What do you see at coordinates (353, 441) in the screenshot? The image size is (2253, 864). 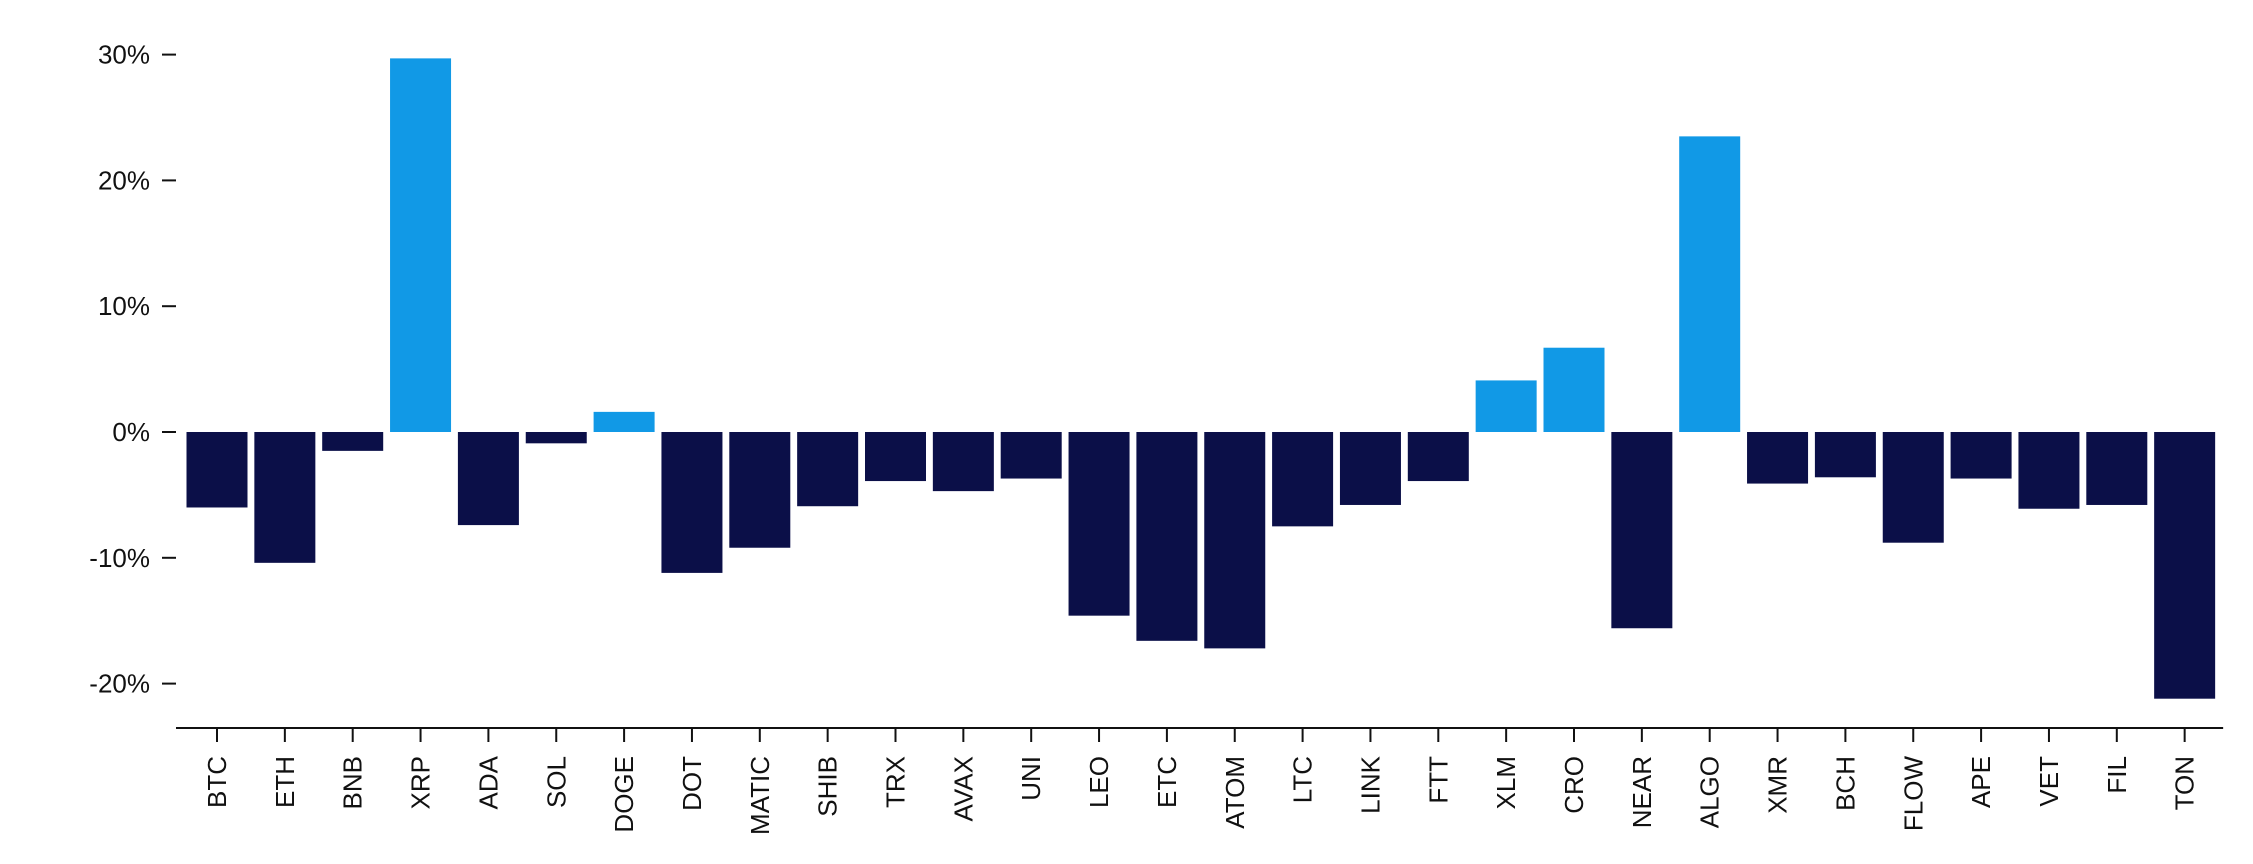 I see `bar-bnb` at bounding box center [353, 441].